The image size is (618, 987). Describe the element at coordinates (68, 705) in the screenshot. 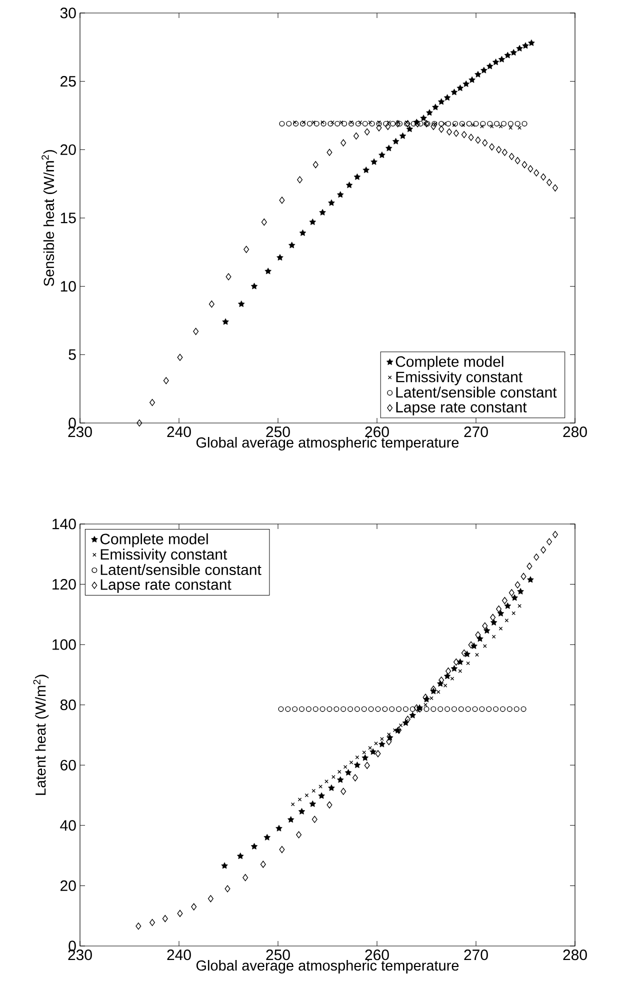

I see `y-tick-label: 80` at that location.